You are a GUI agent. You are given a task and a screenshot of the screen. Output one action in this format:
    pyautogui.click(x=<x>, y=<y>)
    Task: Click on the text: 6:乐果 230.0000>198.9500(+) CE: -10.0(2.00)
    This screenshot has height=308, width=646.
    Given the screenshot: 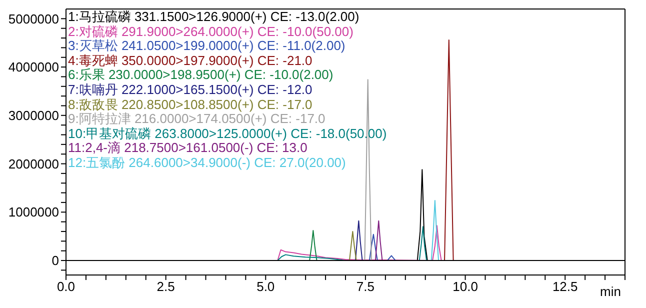 What is the action you would take?
    pyautogui.click(x=201, y=75)
    